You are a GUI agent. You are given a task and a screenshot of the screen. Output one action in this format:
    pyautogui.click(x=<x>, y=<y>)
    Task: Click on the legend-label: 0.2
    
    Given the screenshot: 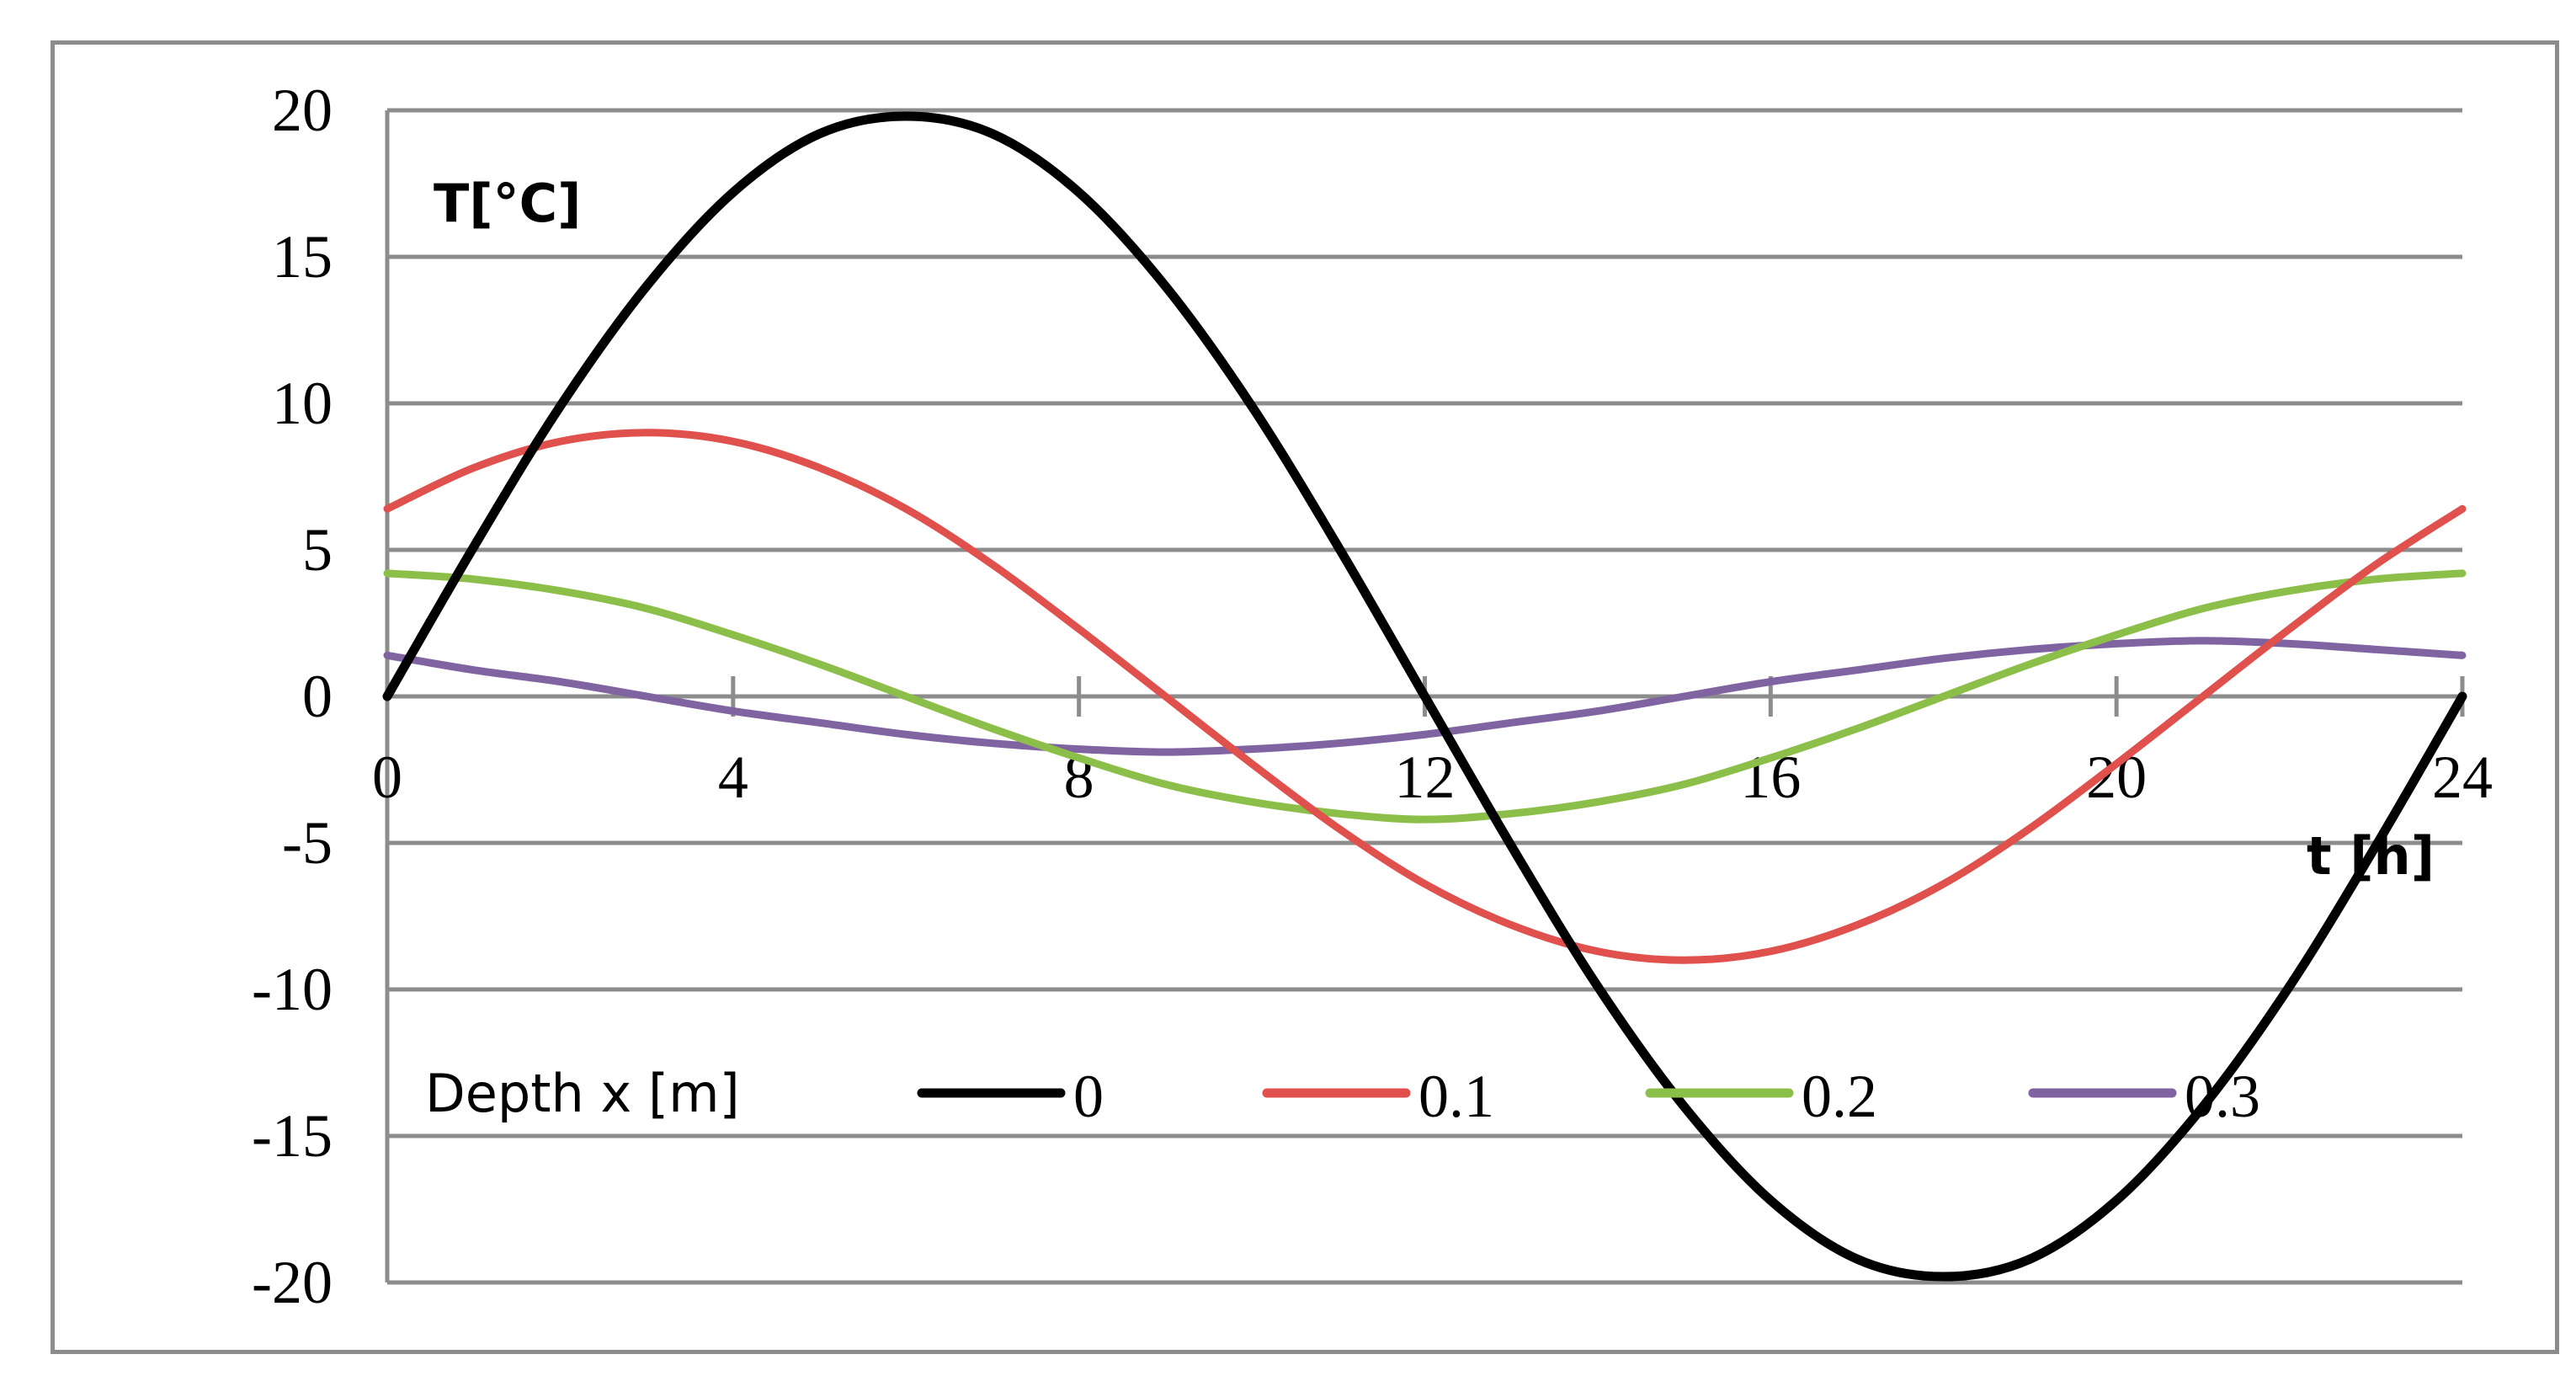 What is the action you would take?
    pyautogui.click(x=1839, y=1096)
    